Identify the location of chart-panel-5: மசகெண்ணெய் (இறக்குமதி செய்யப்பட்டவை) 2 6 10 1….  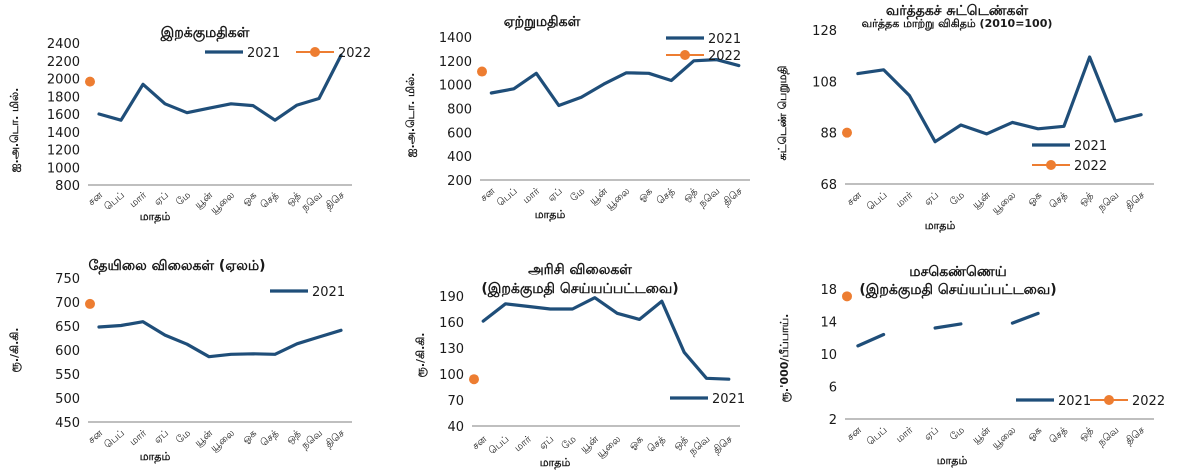
(971, 366).